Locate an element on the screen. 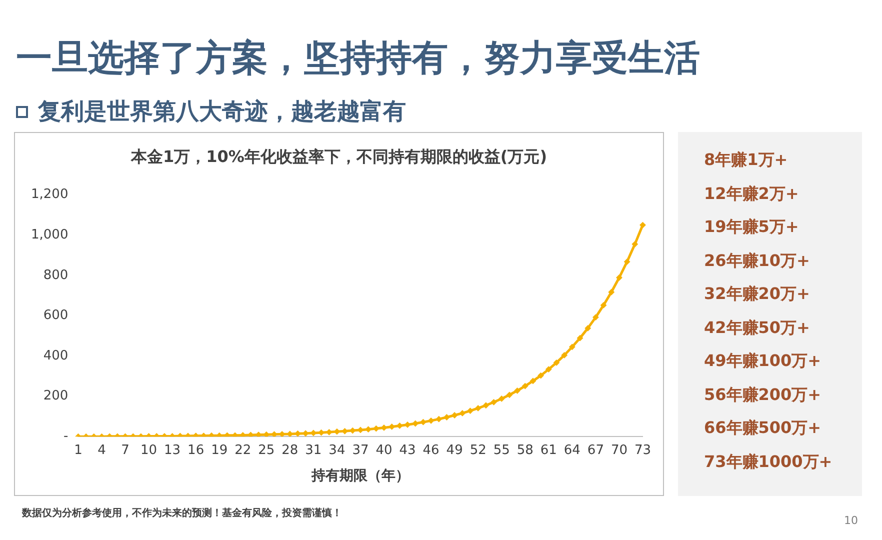  x-tick-label: 28 is located at coordinates (290, 450).